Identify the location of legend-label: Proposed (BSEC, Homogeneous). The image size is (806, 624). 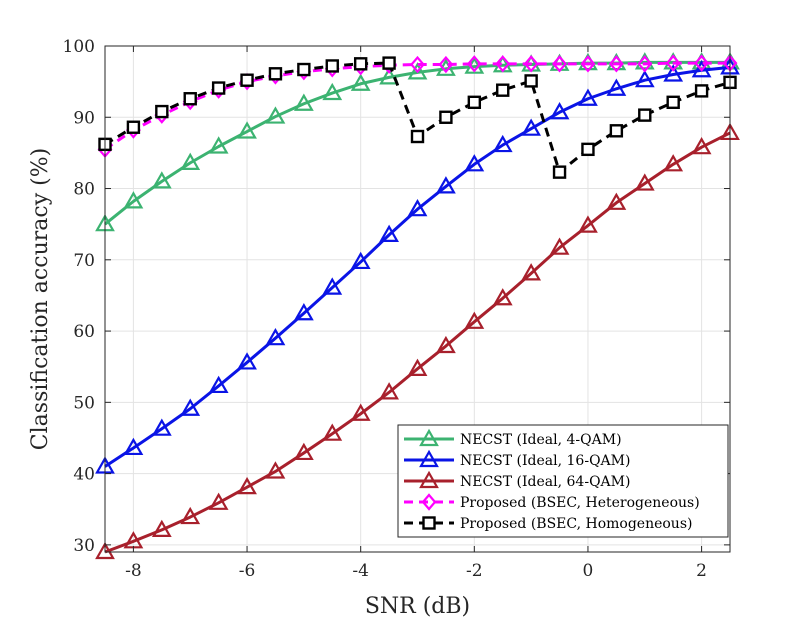
(576, 524).